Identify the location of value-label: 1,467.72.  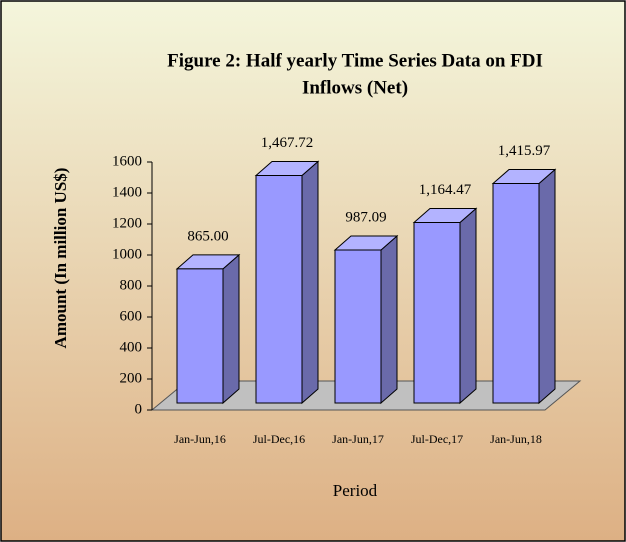
(287, 143).